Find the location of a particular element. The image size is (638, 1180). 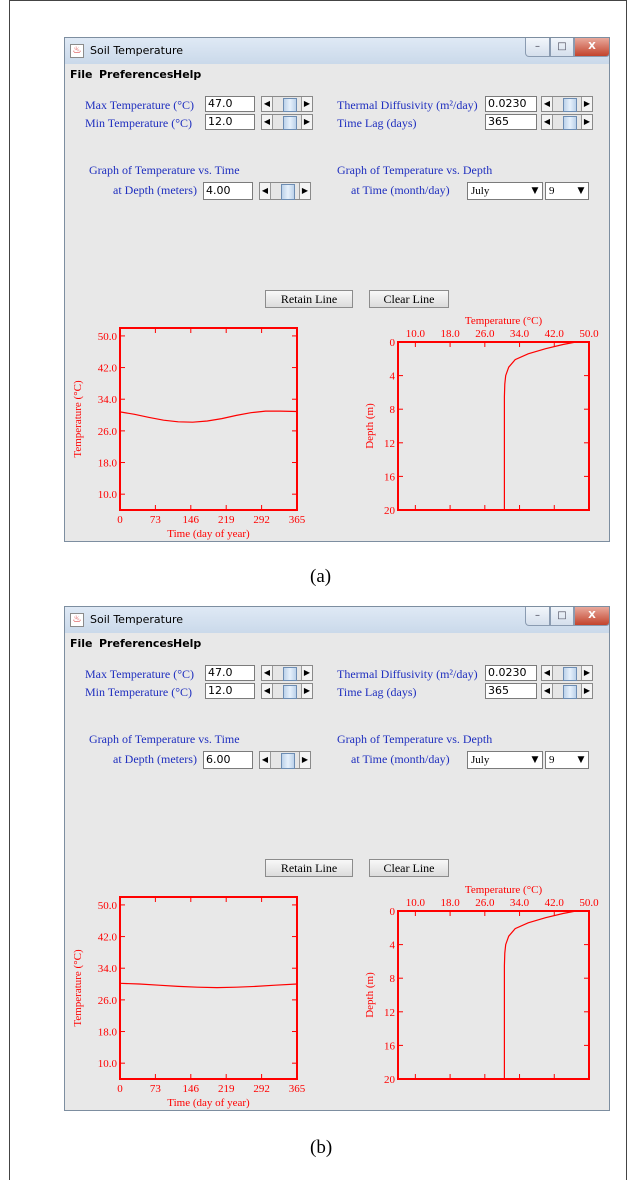

y-tick-label: 16 is located at coordinates (390, 1046).